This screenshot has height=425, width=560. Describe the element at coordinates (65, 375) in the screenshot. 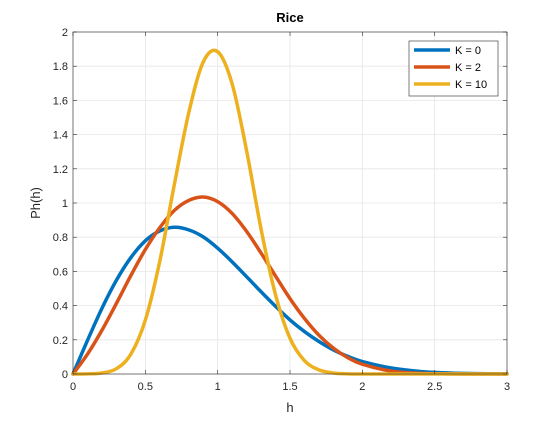

I see `y-tick-label: 0` at that location.